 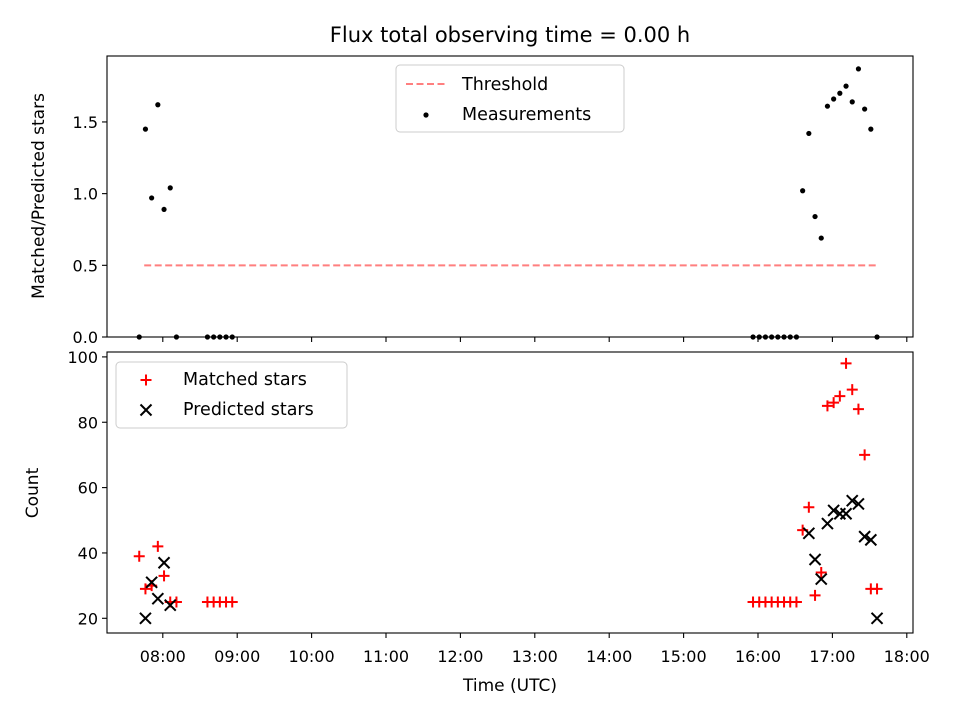 I want to click on matched-legend-marker, so click(x=146, y=380).